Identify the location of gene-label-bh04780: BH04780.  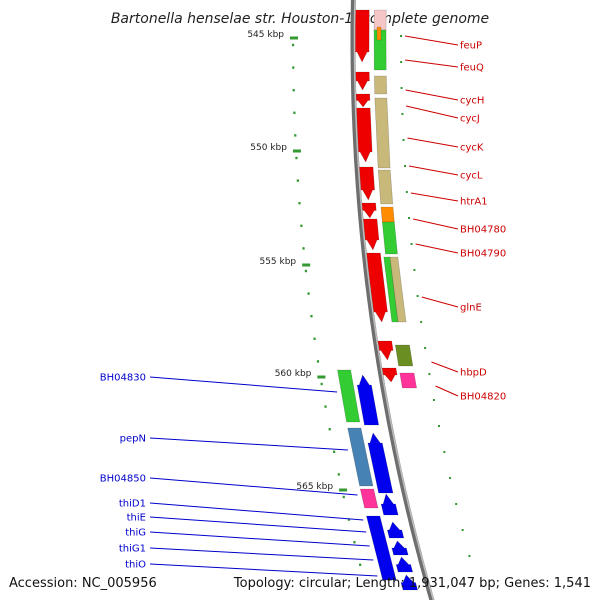
(483, 230).